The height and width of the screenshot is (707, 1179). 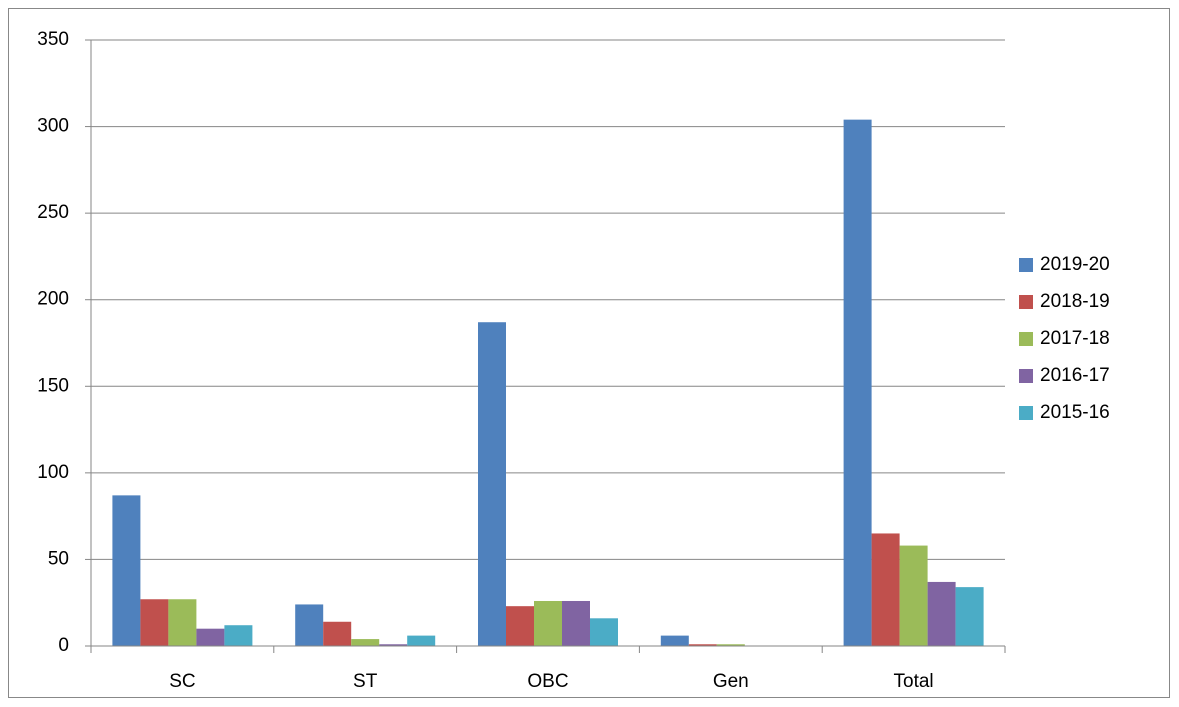 I want to click on y-tick-label: 250, so click(x=53, y=212).